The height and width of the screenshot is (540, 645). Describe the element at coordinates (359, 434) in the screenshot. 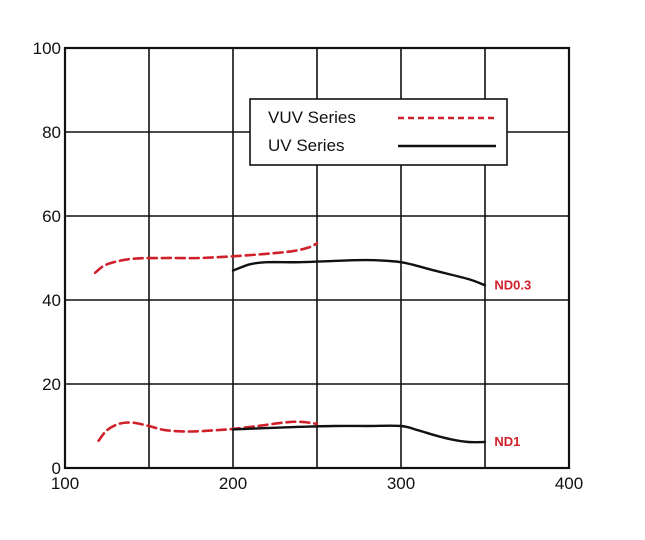

I see `series-line-uv-nd1` at that location.